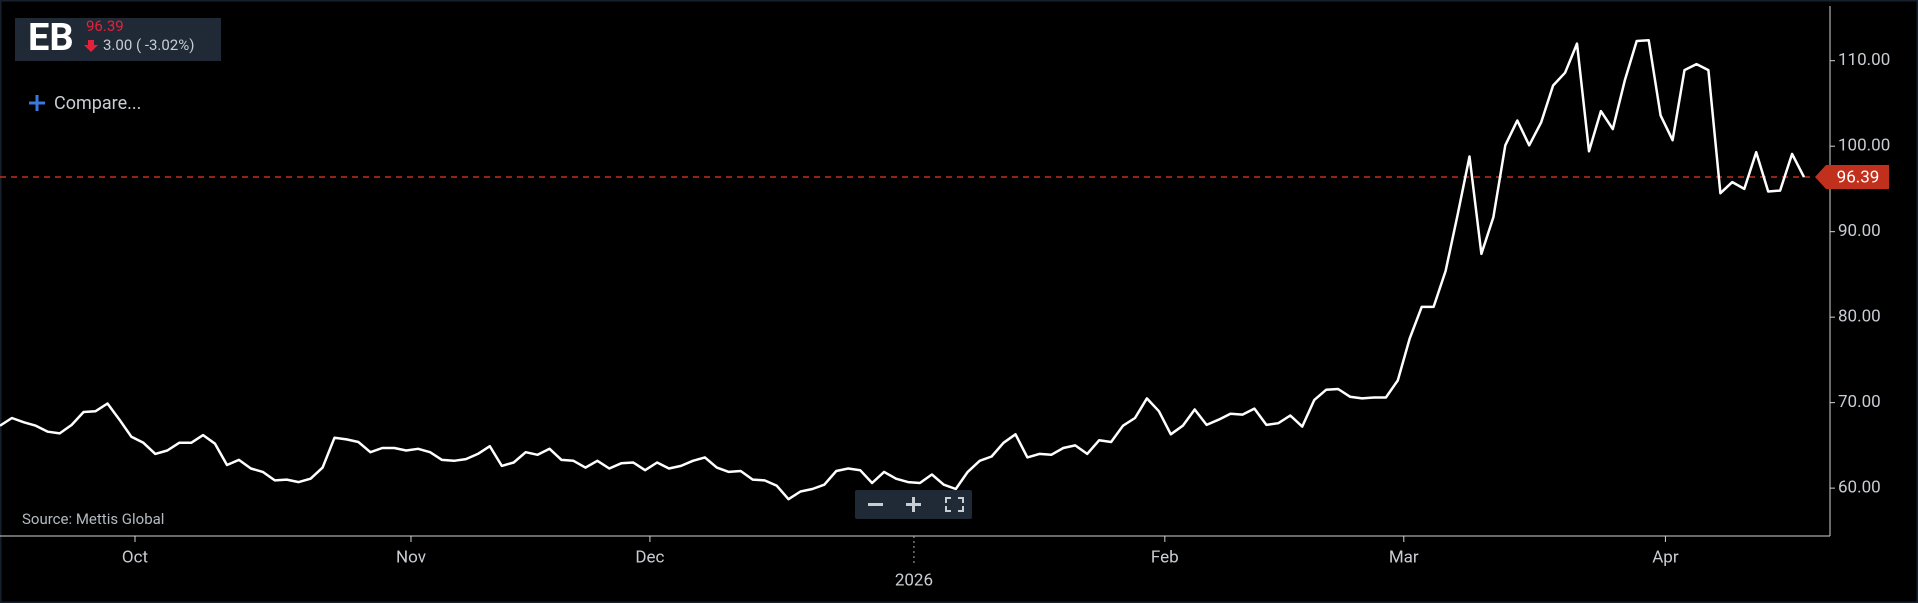 Image resolution: width=1918 pixels, height=603 pixels. Describe the element at coordinates (93, 519) in the screenshot. I see `source: Source: Mettis Global` at that location.